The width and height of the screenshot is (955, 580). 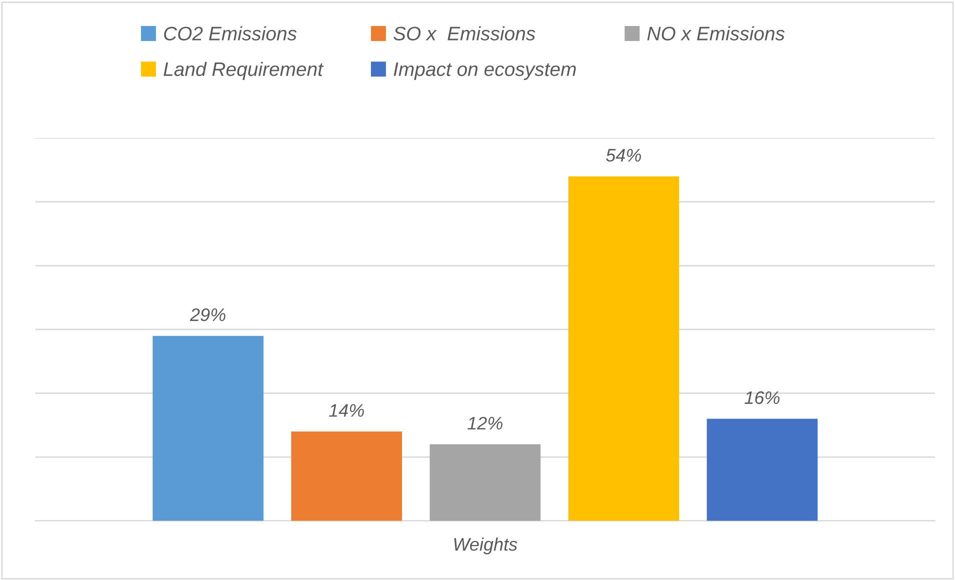 I want to click on data-label: 16%, so click(x=762, y=397).